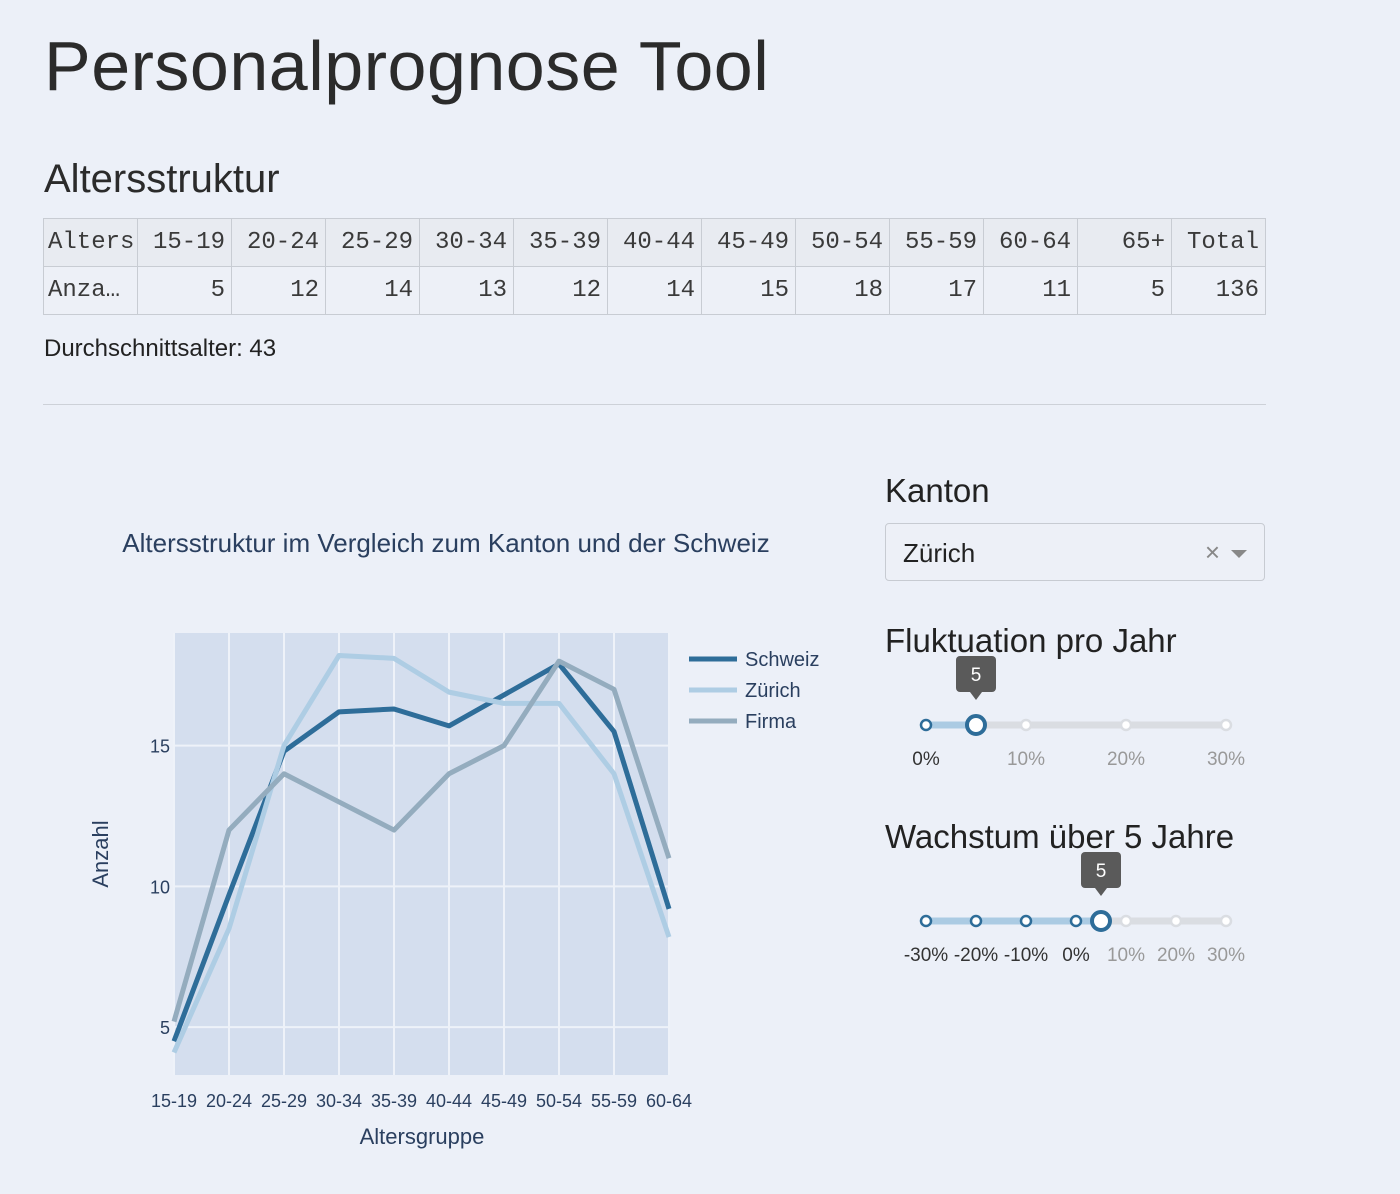 This screenshot has height=1194, width=1400. What do you see at coordinates (773, 691) in the screenshot?
I see `legend-item-zürich: Zürich` at bounding box center [773, 691].